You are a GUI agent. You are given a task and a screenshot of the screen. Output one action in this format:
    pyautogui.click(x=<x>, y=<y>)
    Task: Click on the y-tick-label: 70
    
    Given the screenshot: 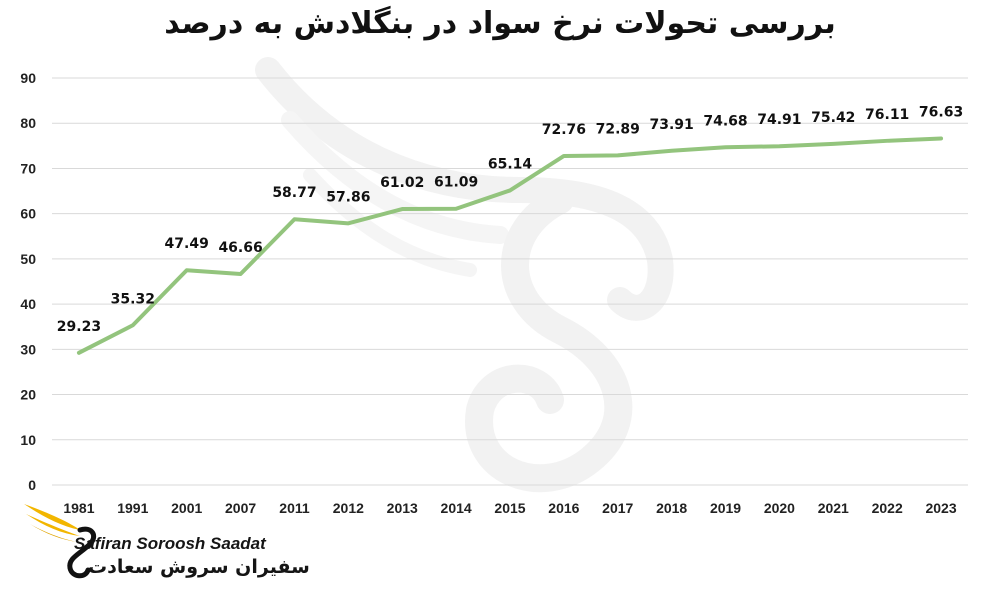 What is the action you would take?
    pyautogui.click(x=28, y=168)
    